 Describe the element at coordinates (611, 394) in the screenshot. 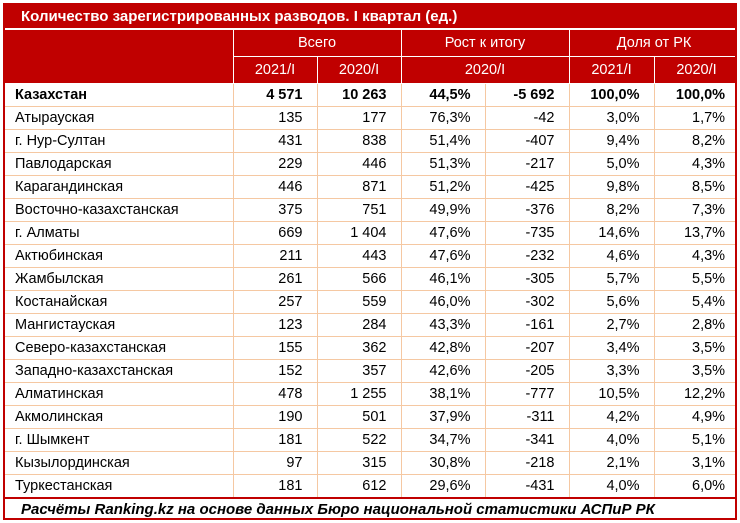

I see `value-cell: 10,5%` at that location.